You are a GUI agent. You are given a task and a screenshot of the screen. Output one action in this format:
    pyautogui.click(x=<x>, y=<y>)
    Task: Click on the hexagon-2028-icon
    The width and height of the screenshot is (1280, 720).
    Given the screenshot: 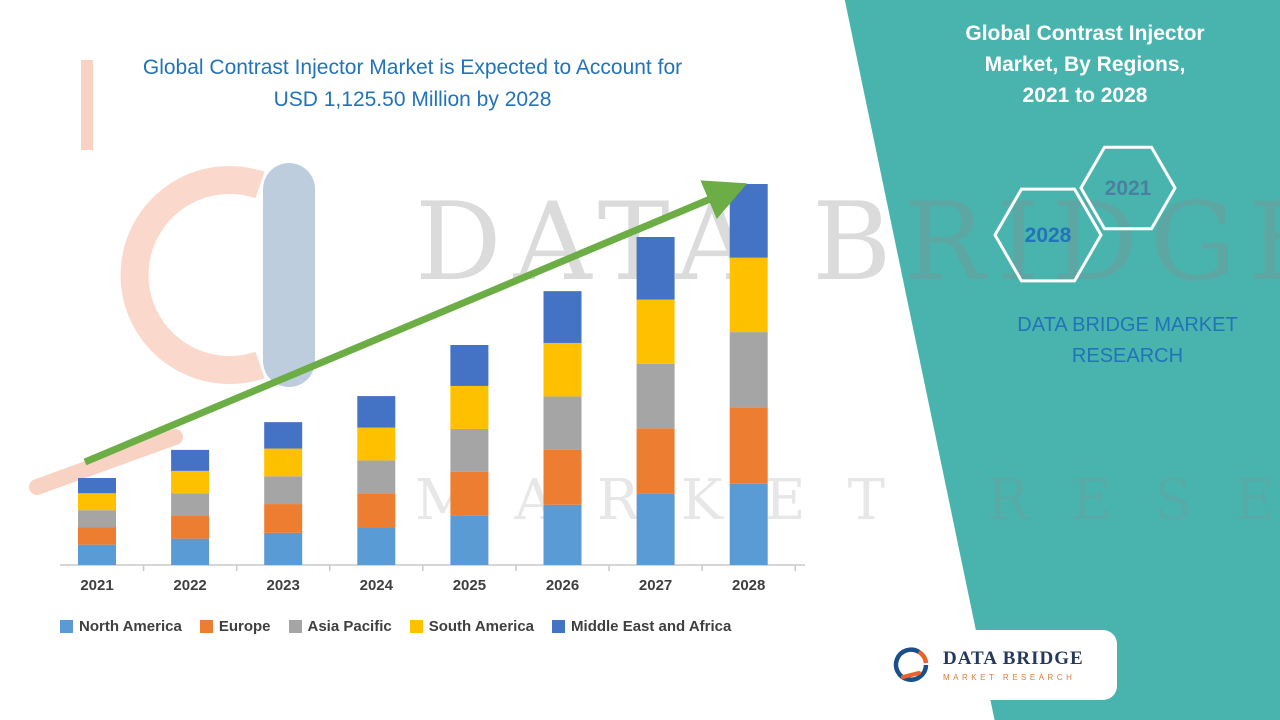 What is the action you would take?
    pyautogui.click(x=1048, y=235)
    